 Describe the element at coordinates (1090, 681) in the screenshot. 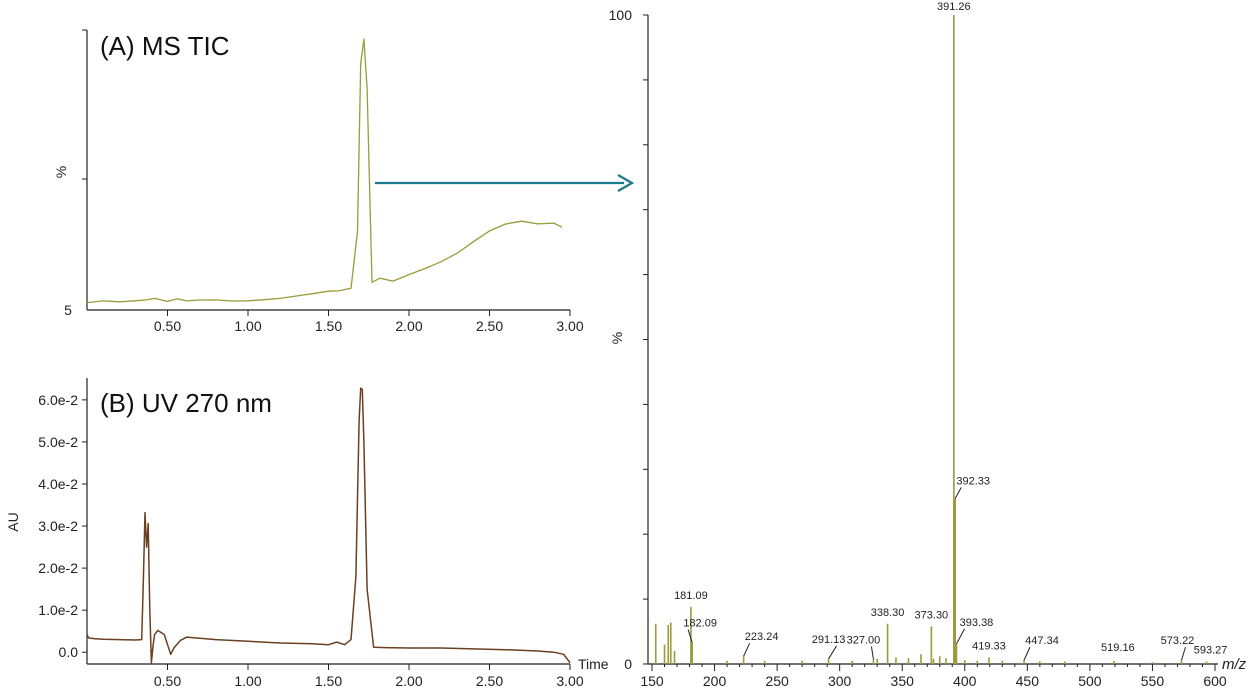

I see `spectrum-x-tick-label: 500` at that location.